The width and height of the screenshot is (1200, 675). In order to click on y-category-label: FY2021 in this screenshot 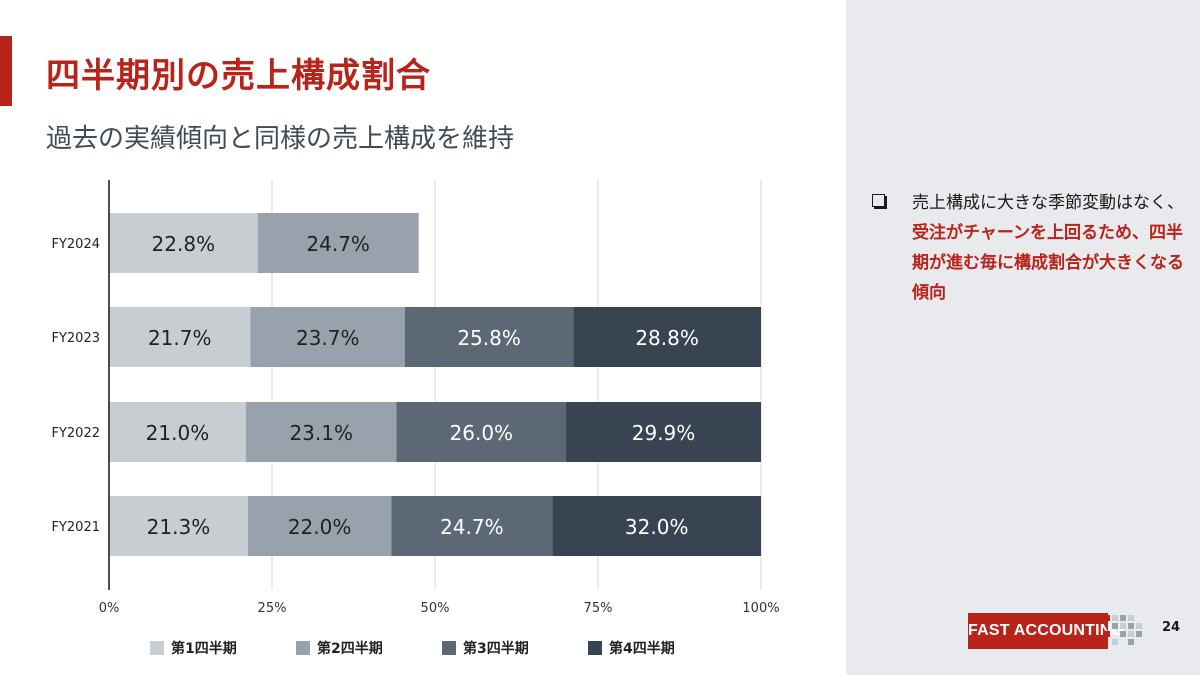, I will do `click(75, 527)`.